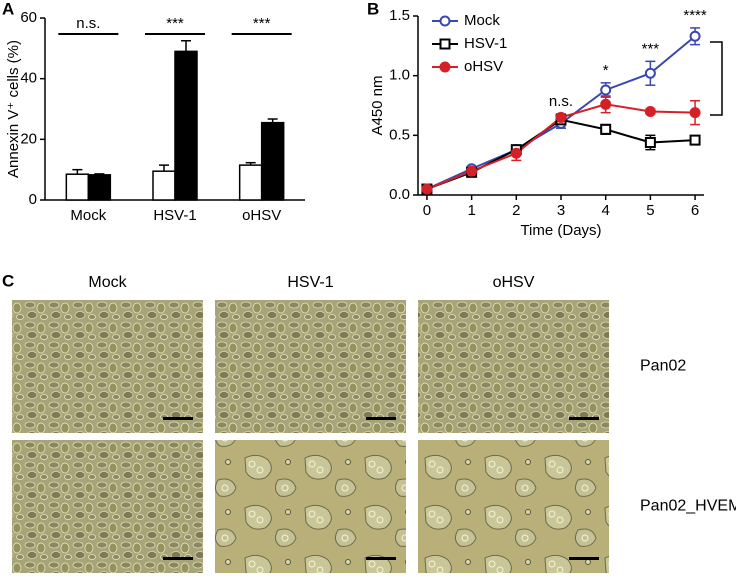 The height and width of the screenshot is (584, 736). I want to click on x-tick-label: Mock, so click(88, 215).